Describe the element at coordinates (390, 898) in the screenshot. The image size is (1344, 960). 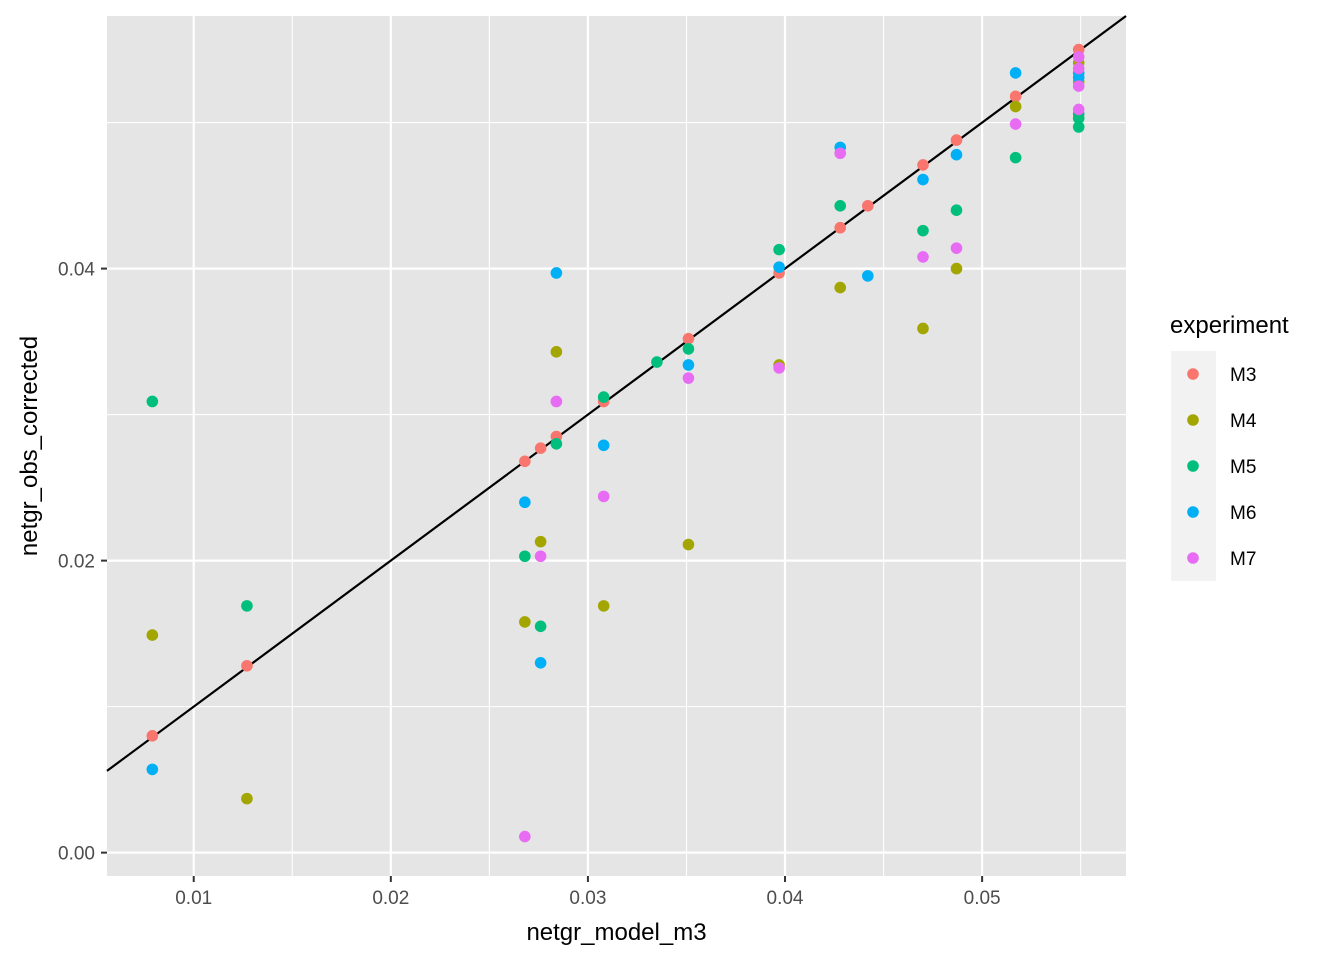
I see `x-tick-label: 0.02` at that location.